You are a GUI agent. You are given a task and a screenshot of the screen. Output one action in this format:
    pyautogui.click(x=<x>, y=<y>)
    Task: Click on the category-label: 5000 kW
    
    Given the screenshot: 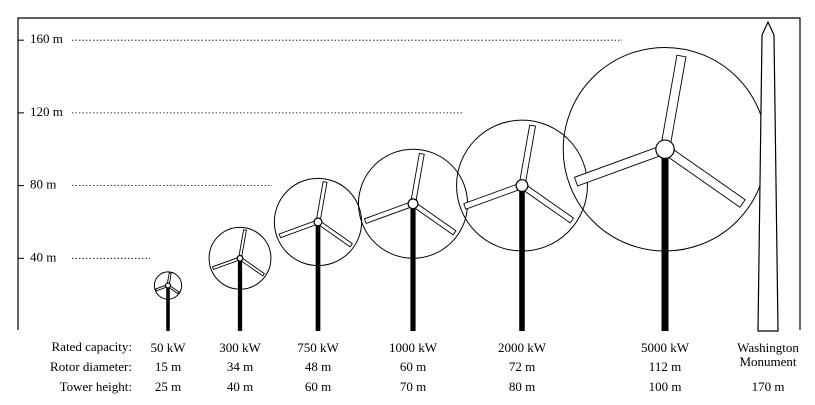 What is the action you would take?
    pyautogui.click(x=665, y=347)
    